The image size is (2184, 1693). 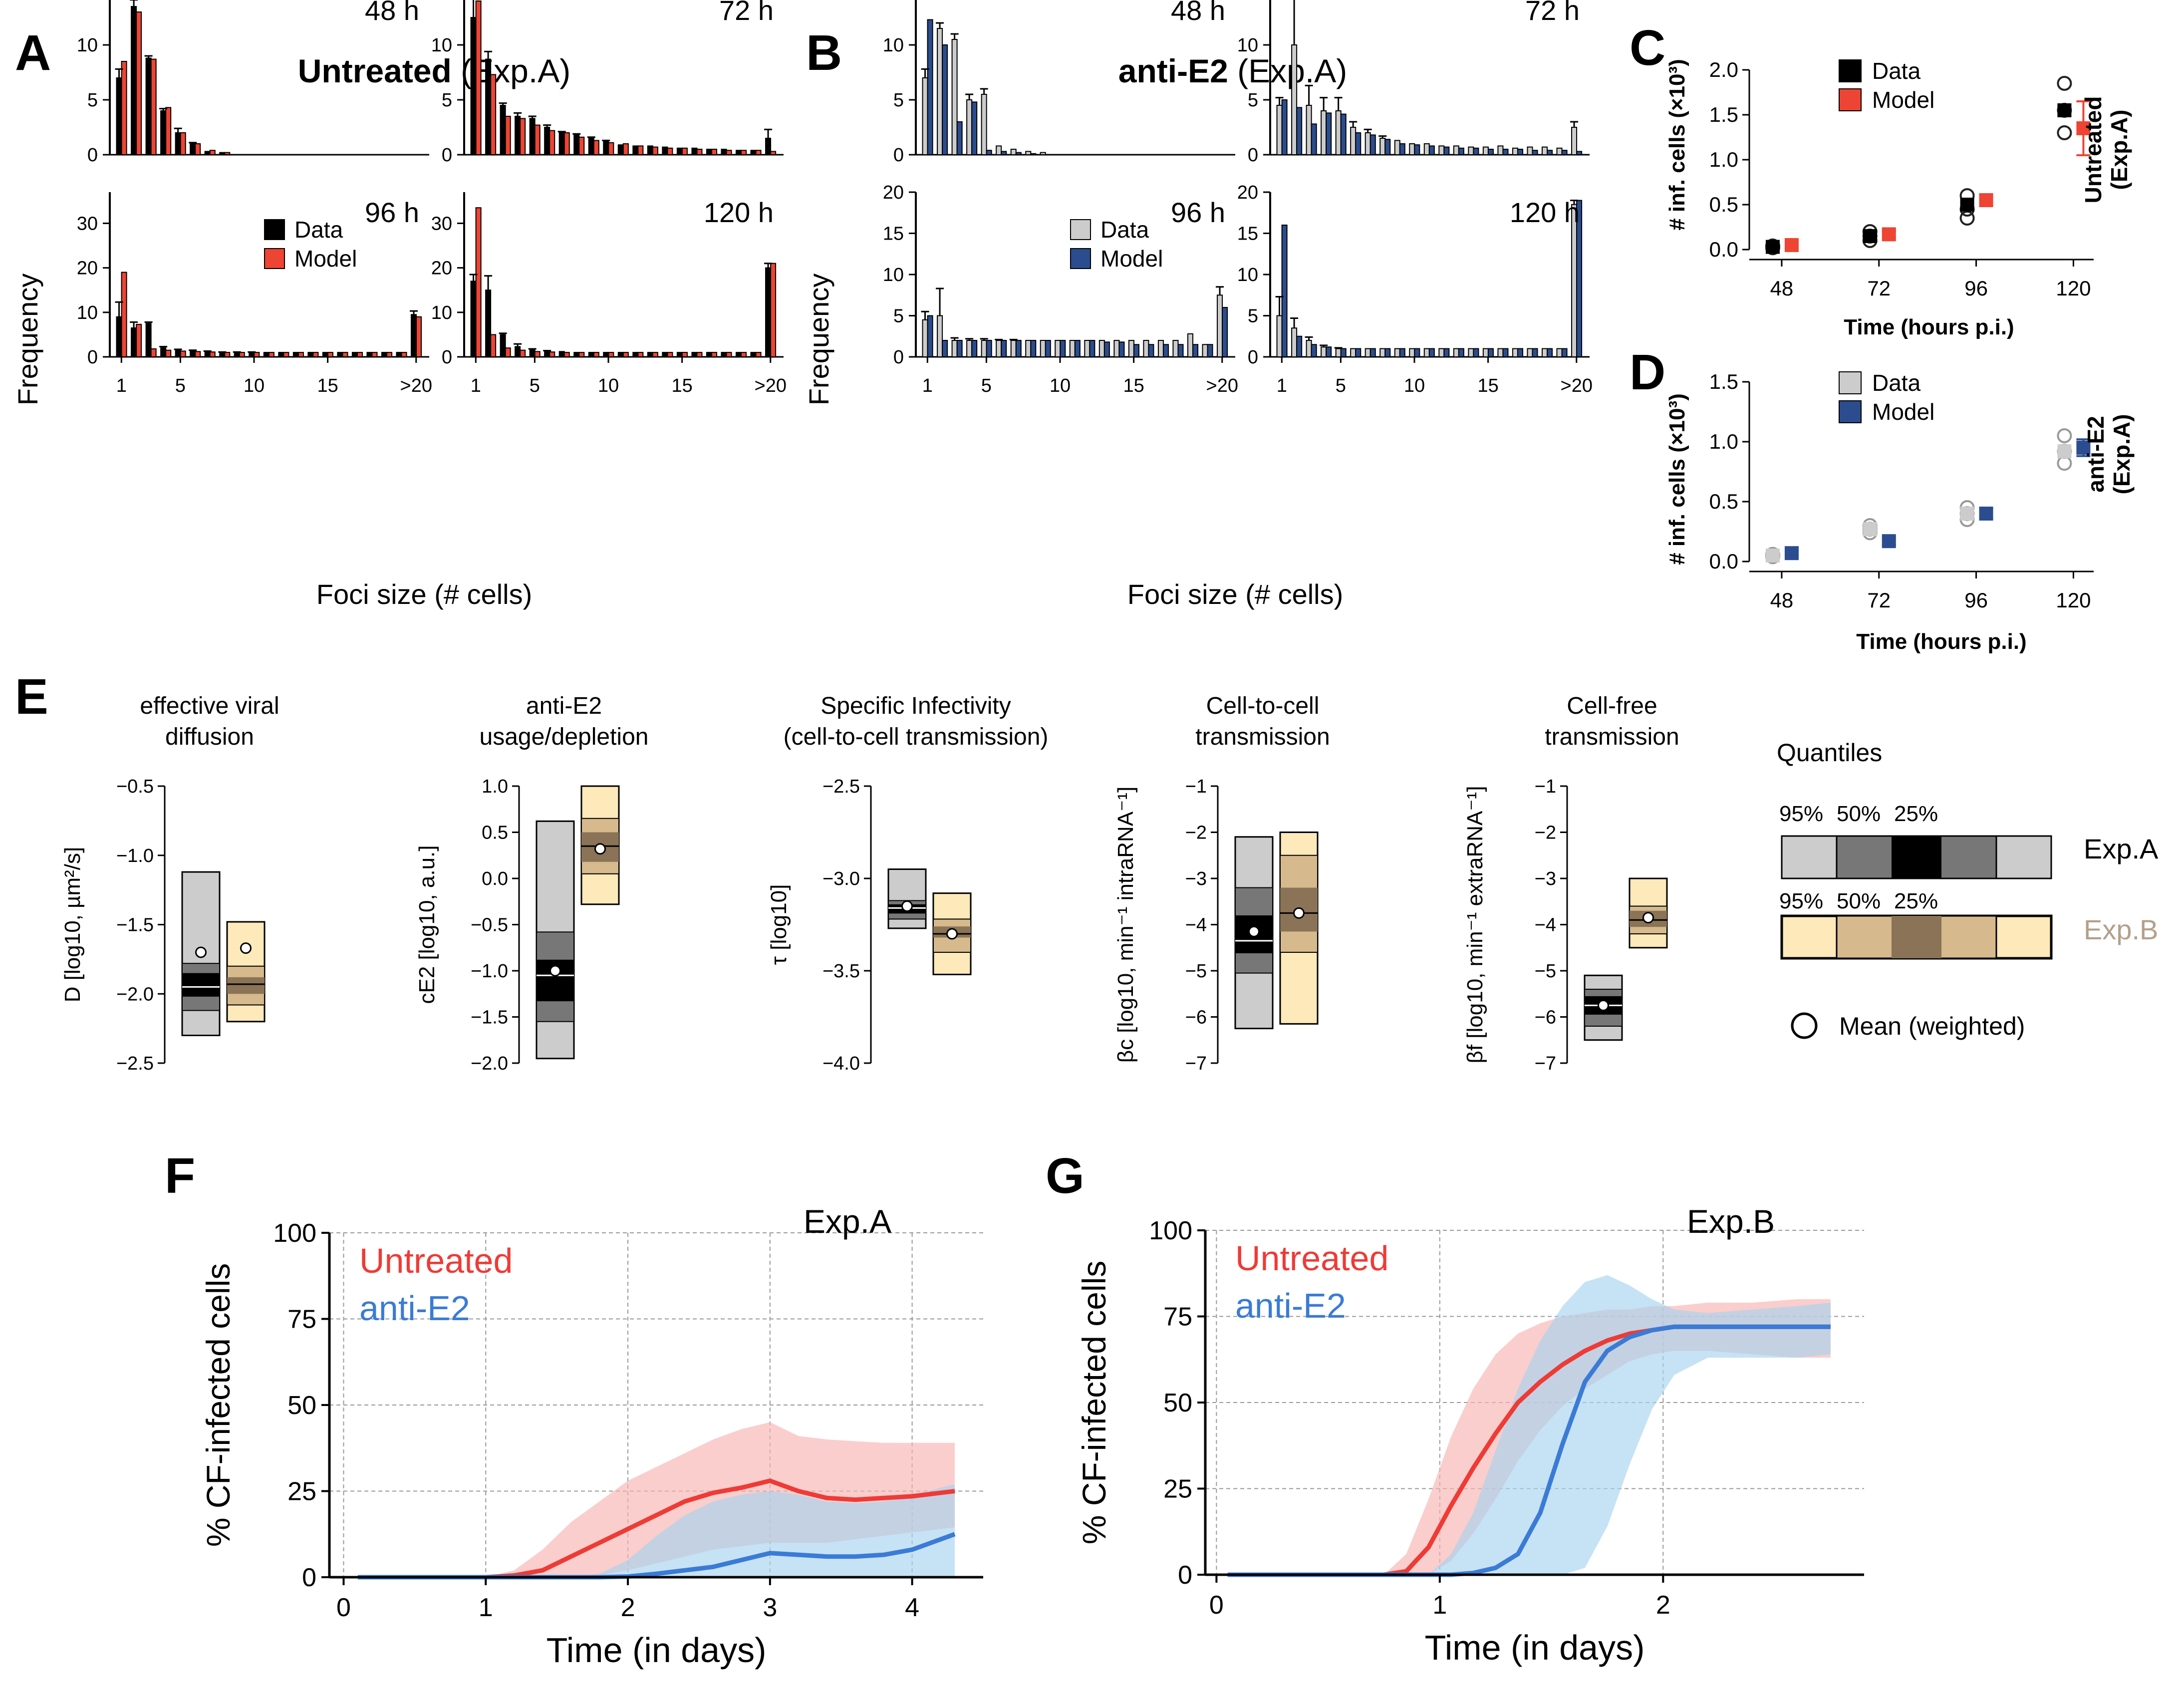 What do you see at coordinates (301, 1491) in the screenshot?
I see `panelF-ytick-label: 25` at bounding box center [301, 1491].